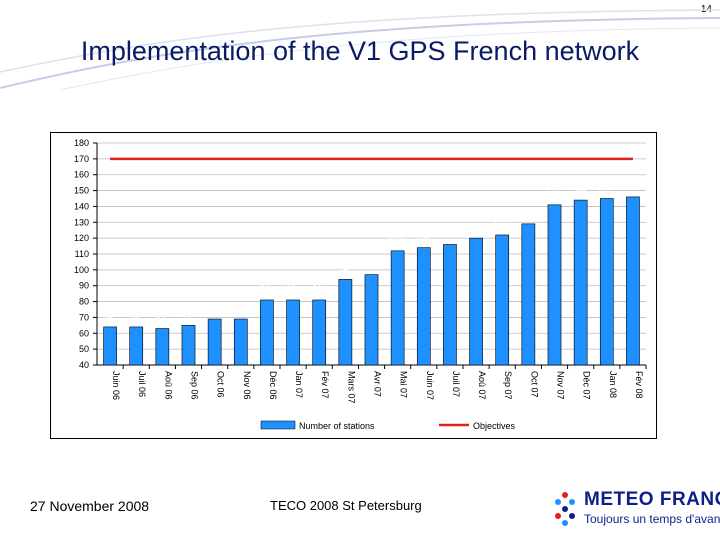 The image size is (720, 540). Describe the element at coordinates (482, 385) in the screenshot. I see `x-tick-label: Aoû 07` at that location.